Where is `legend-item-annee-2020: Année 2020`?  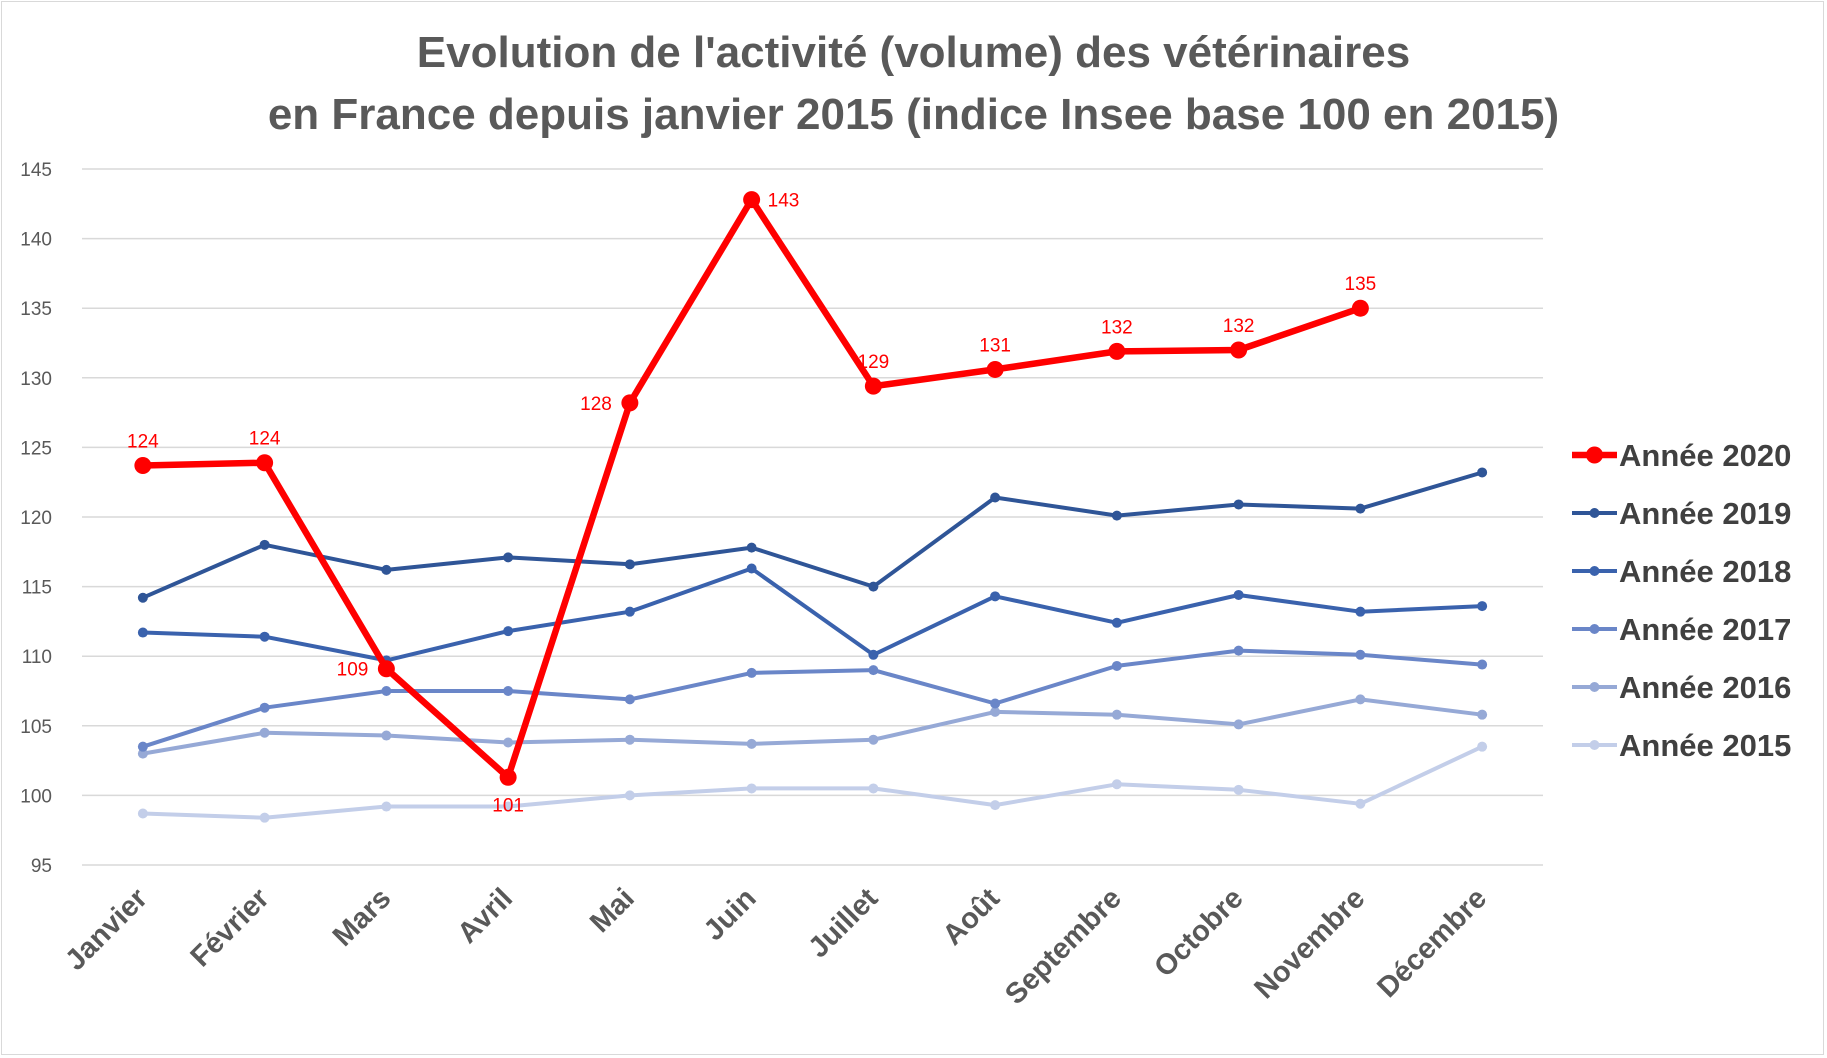 legend-item-annee-2020: Année 2020 is located at coordinates (1681, 455).